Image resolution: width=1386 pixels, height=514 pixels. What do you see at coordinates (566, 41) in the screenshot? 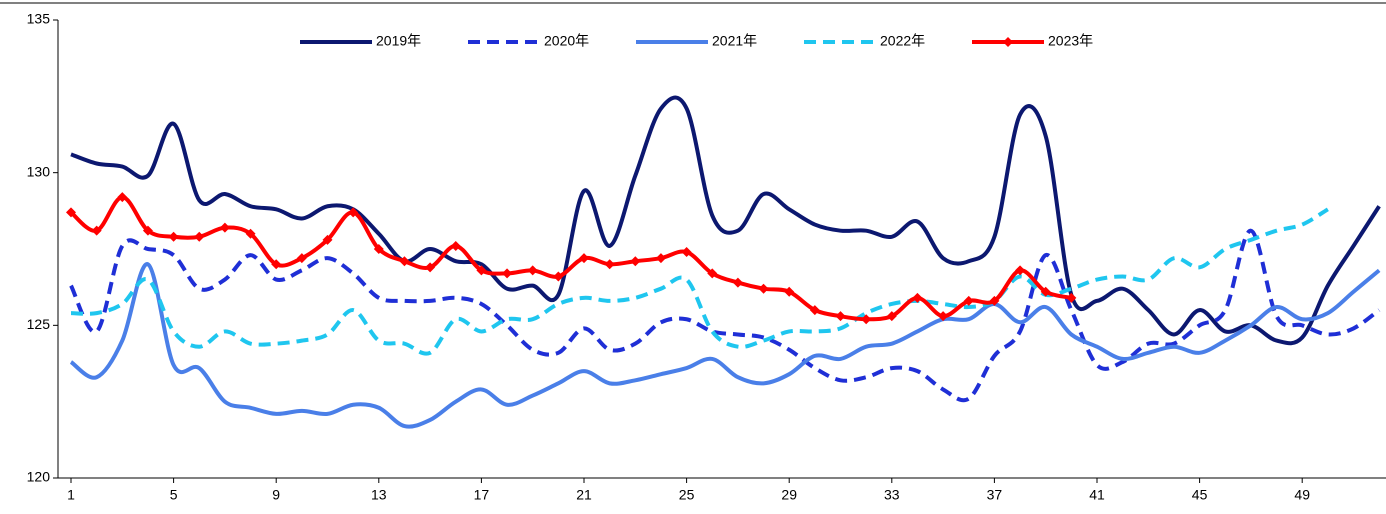
I see `legend-label: 2020年` at bounding box center [566, 41].